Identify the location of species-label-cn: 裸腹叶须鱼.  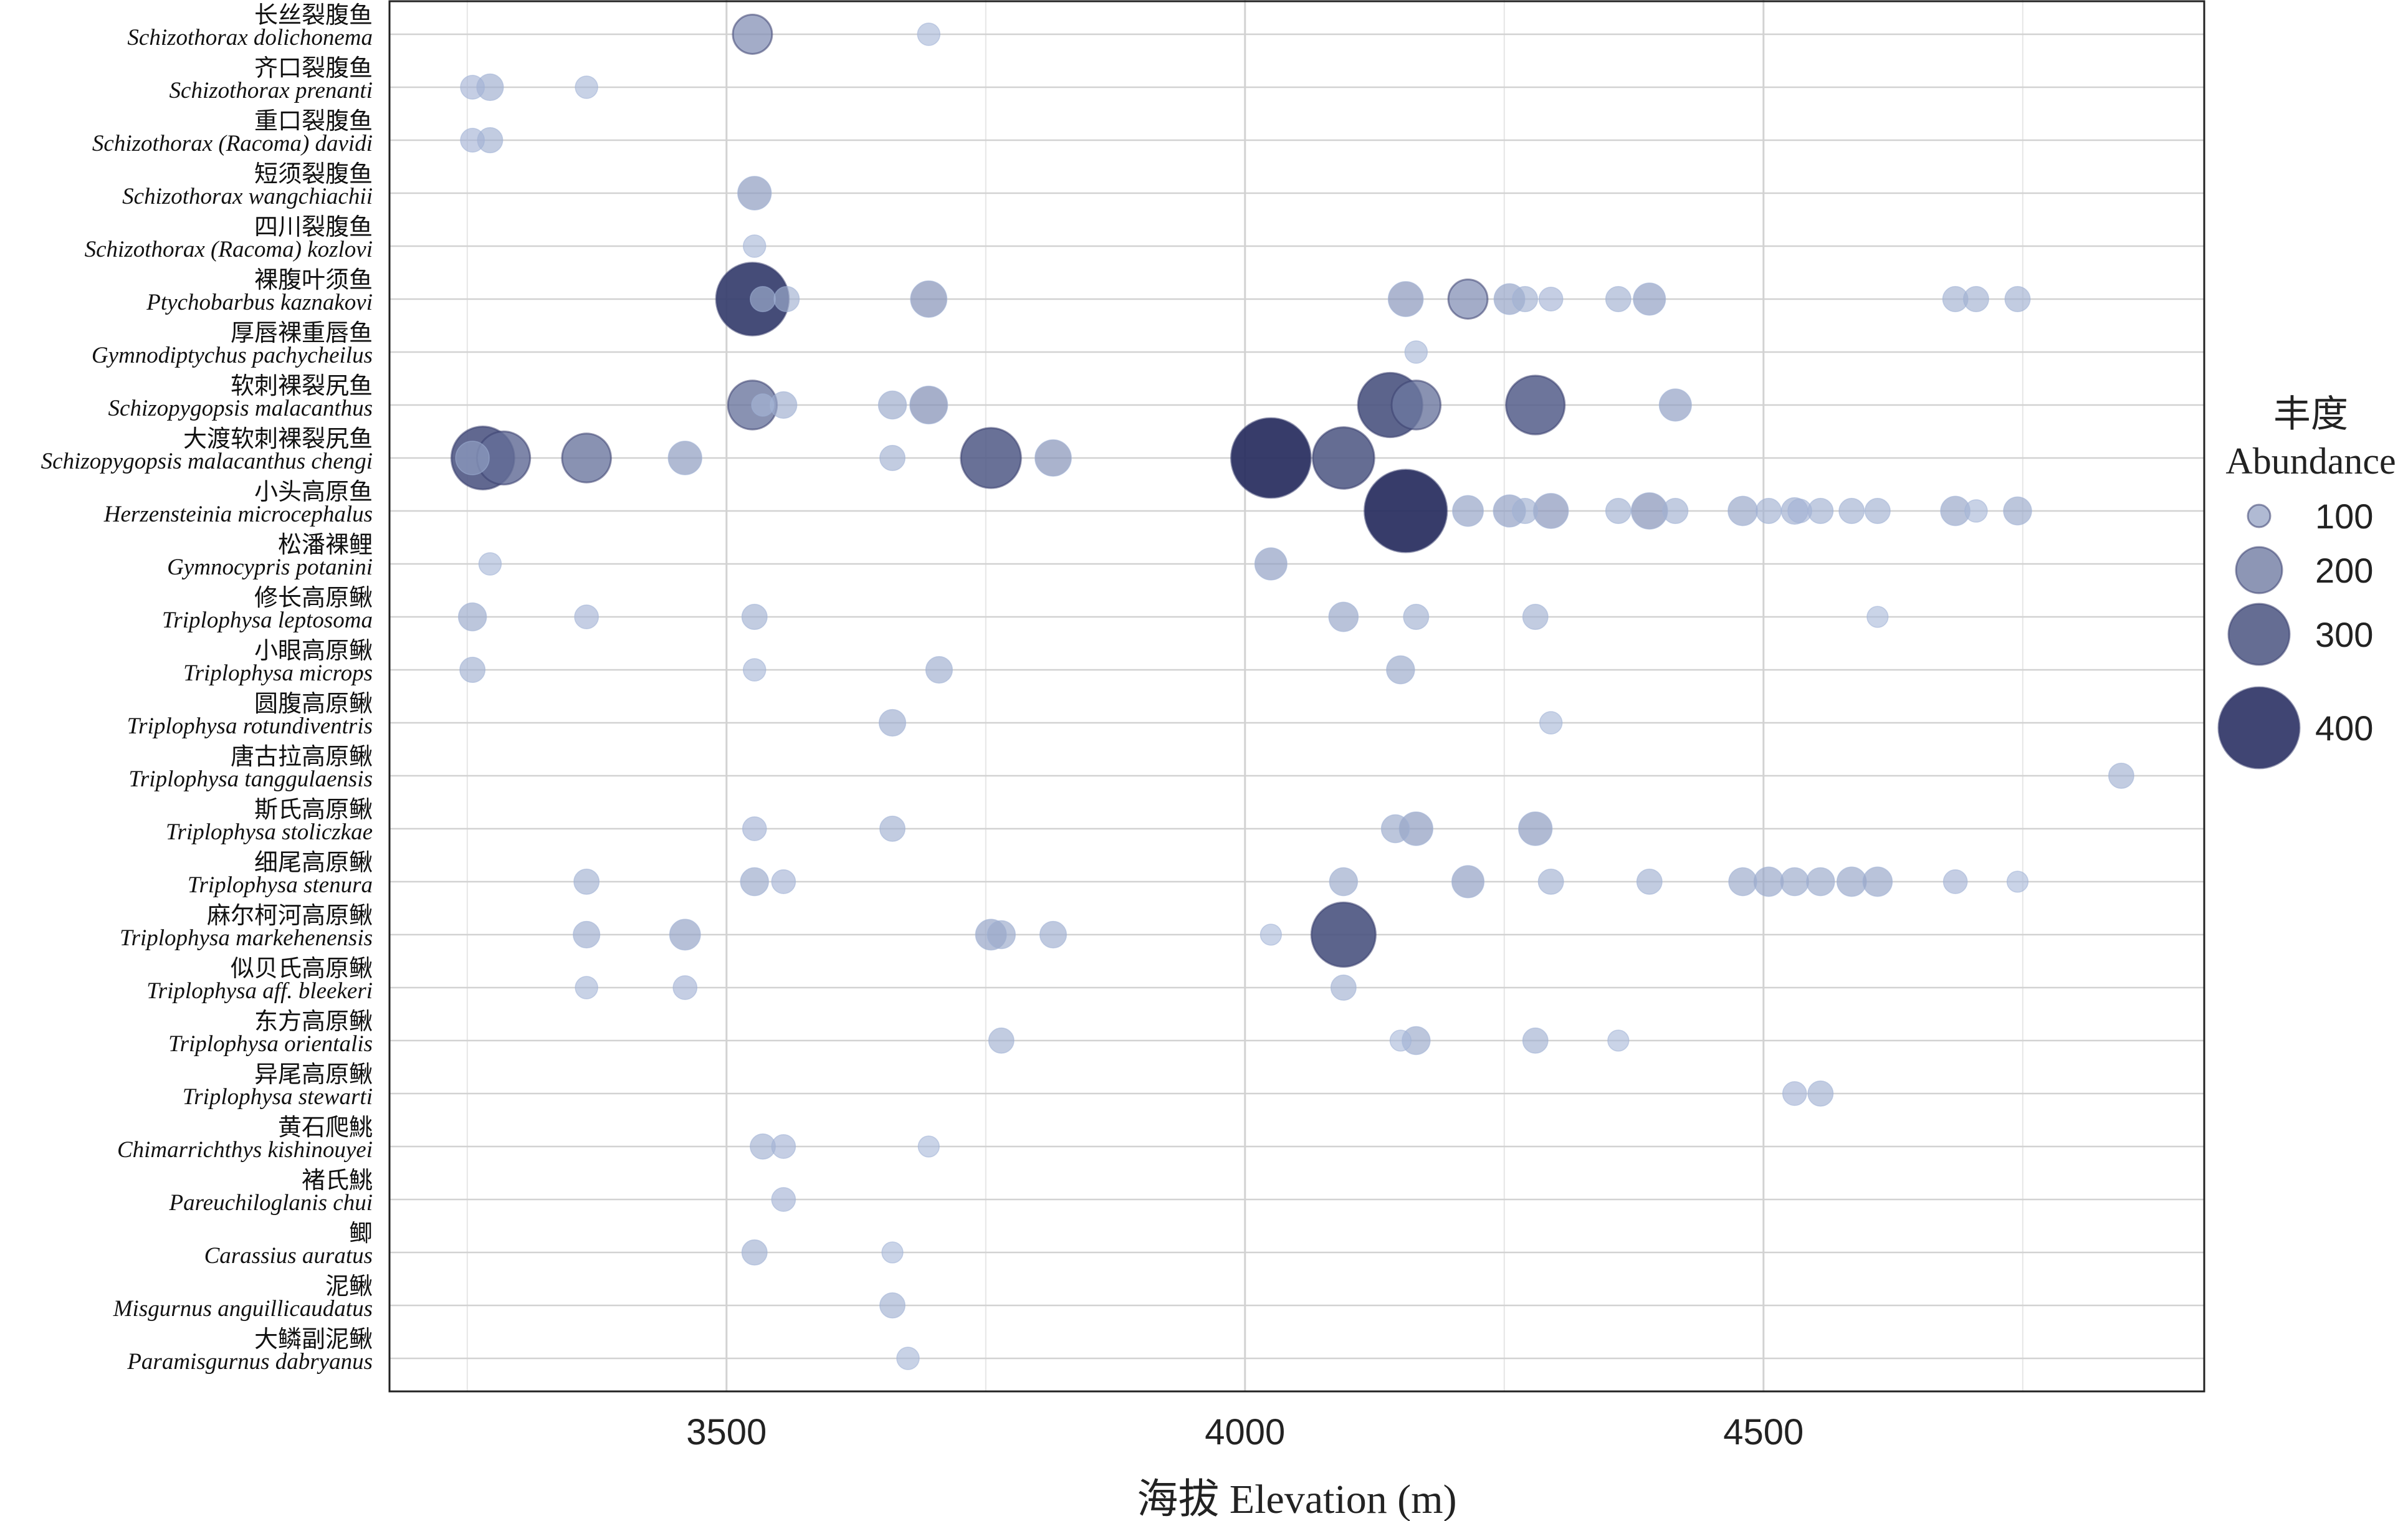
(313, 280).